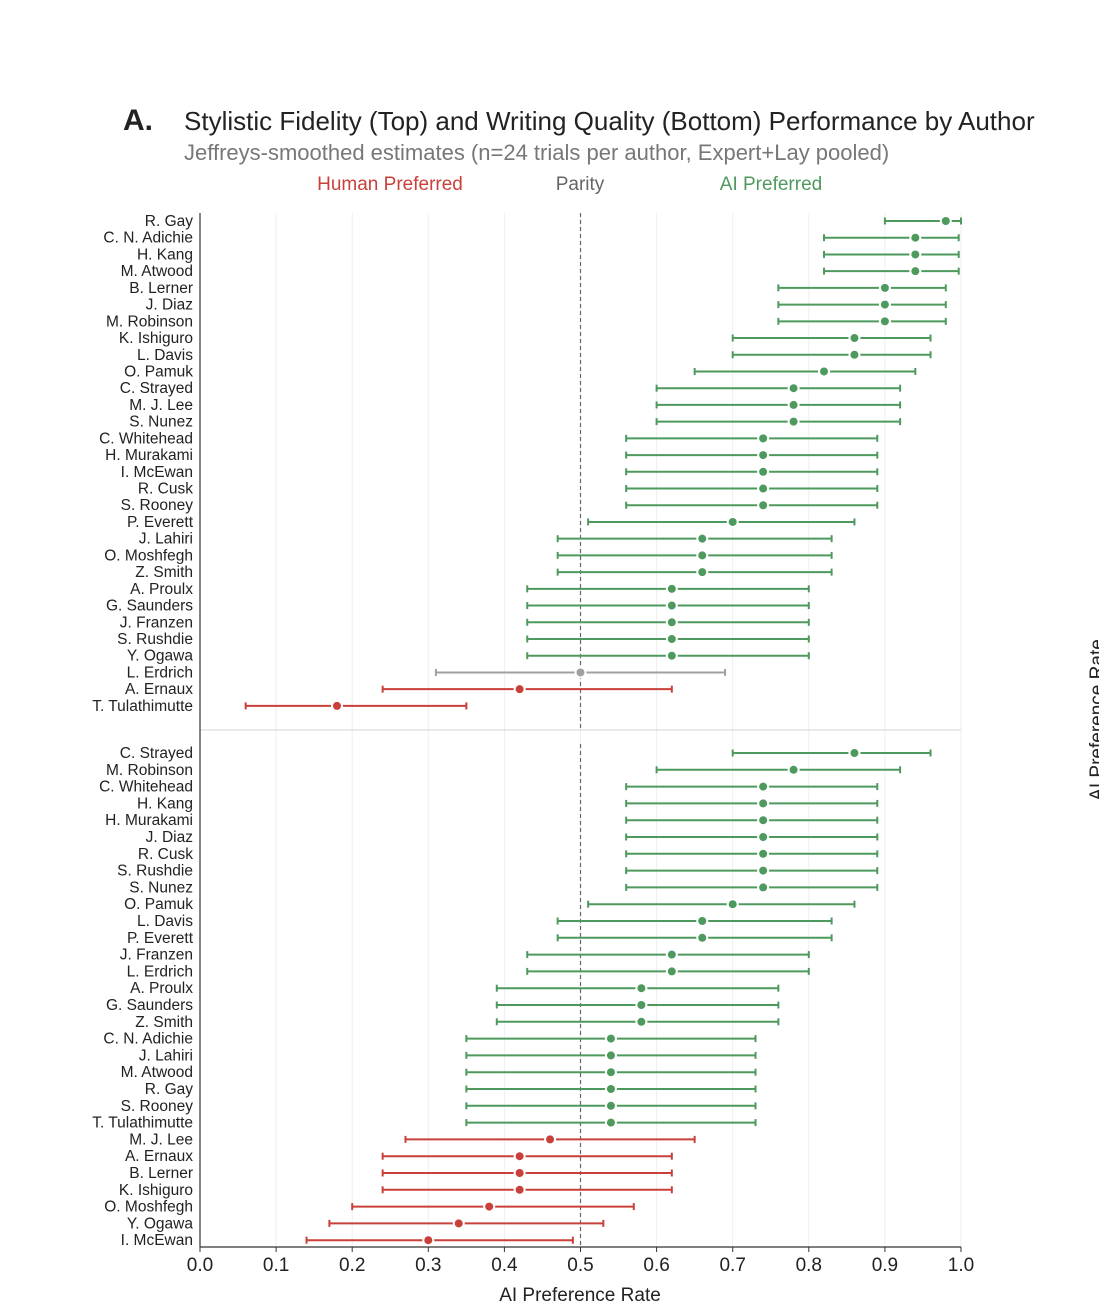 Image resolution: width=1099 pixels, height=1314 pixels. Describe the element at coordinates (580, 1295) in the screenshot. I see `x-axis-label: AI Preference Rate` at that location.